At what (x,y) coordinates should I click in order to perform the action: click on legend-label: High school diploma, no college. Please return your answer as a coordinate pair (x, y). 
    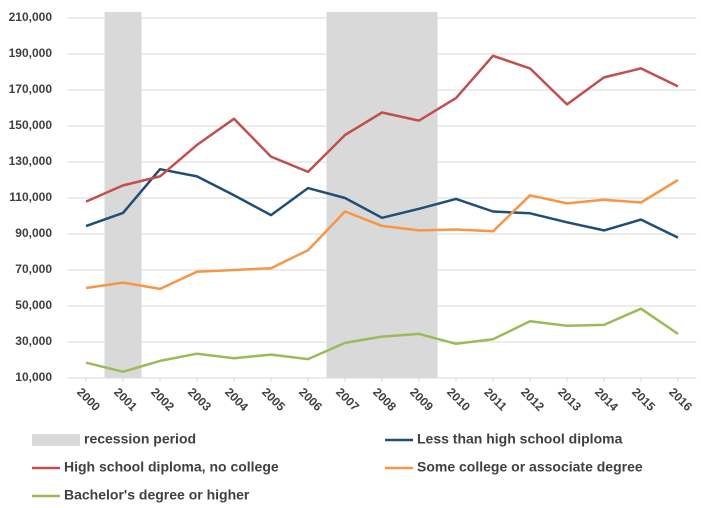
    Looking at the image, I should click on (171, 467).